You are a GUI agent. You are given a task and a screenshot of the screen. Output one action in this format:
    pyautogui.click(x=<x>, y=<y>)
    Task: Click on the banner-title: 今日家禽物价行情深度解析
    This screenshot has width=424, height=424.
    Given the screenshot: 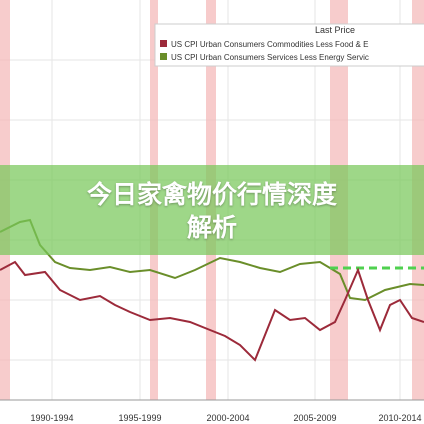 What is the action you would take?
    pyautogui.click(x=211, y=211)
    